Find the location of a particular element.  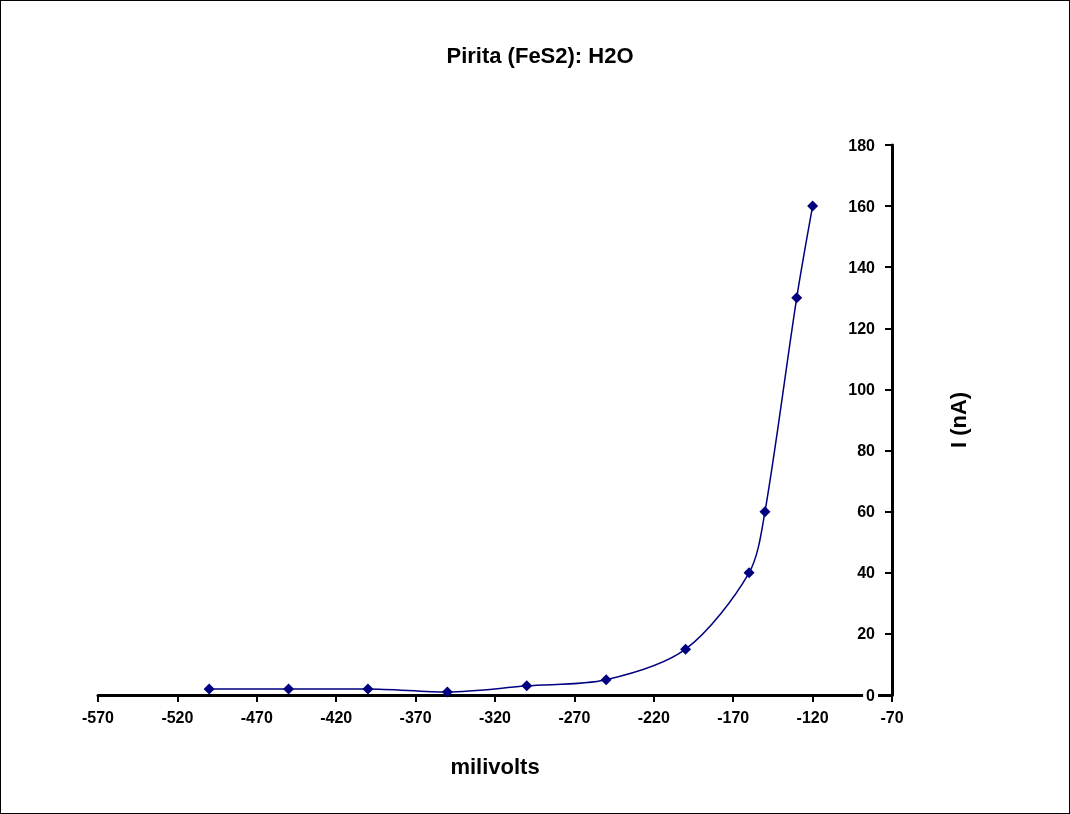

y-tick-label: 180 is located at coordinates (862, 145).